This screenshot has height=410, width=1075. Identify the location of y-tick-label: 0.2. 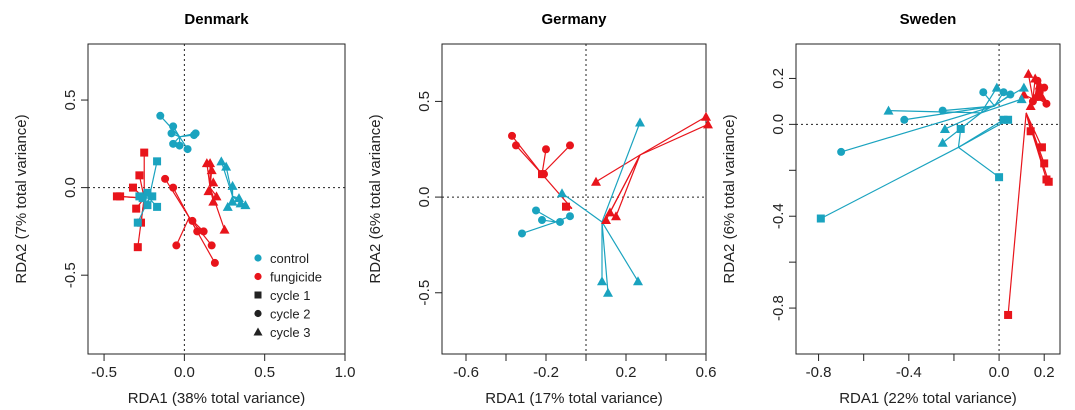
(778, 78).